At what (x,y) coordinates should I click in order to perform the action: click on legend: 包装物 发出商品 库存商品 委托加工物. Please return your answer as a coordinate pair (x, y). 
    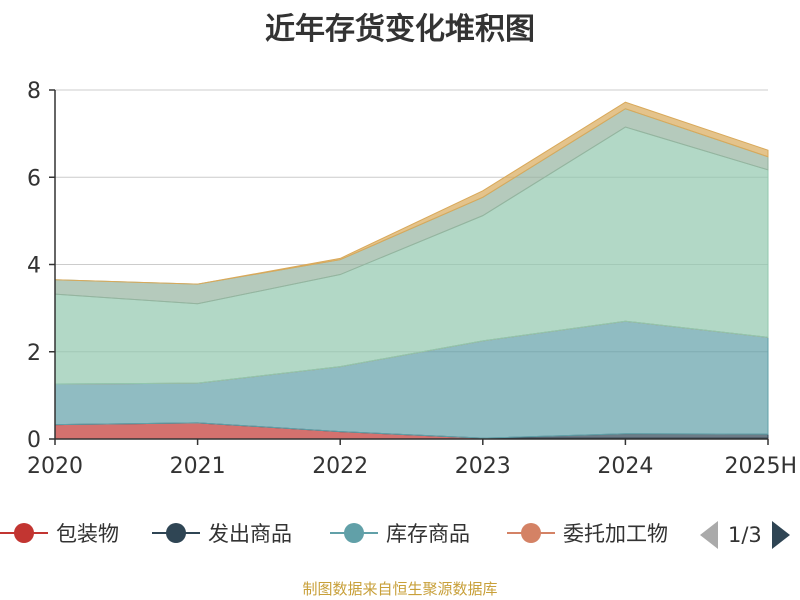
    Looking at the image, I should click on (400, 533).